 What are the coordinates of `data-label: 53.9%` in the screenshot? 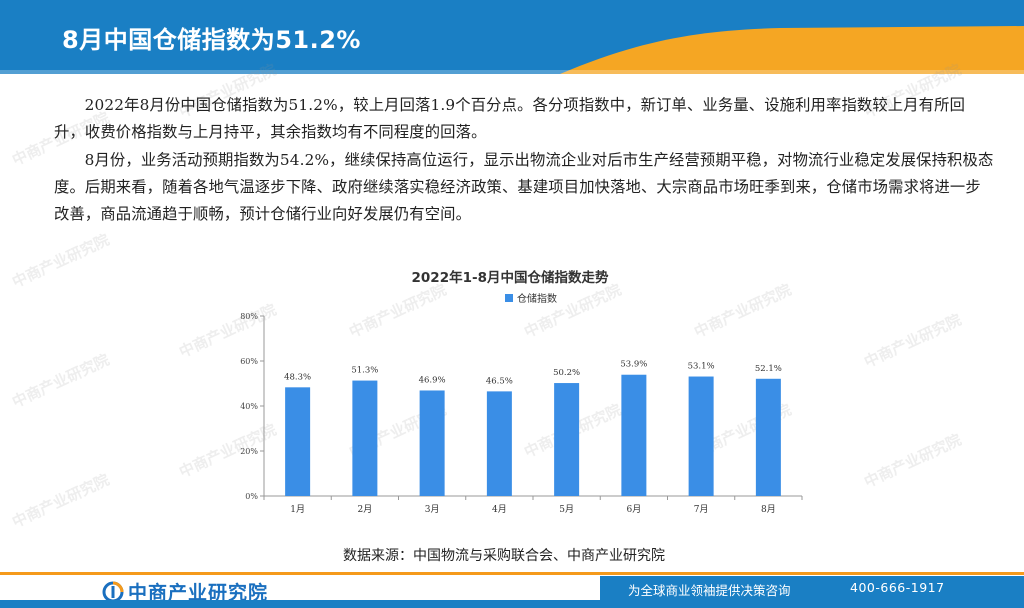 It's located at (633, 365).